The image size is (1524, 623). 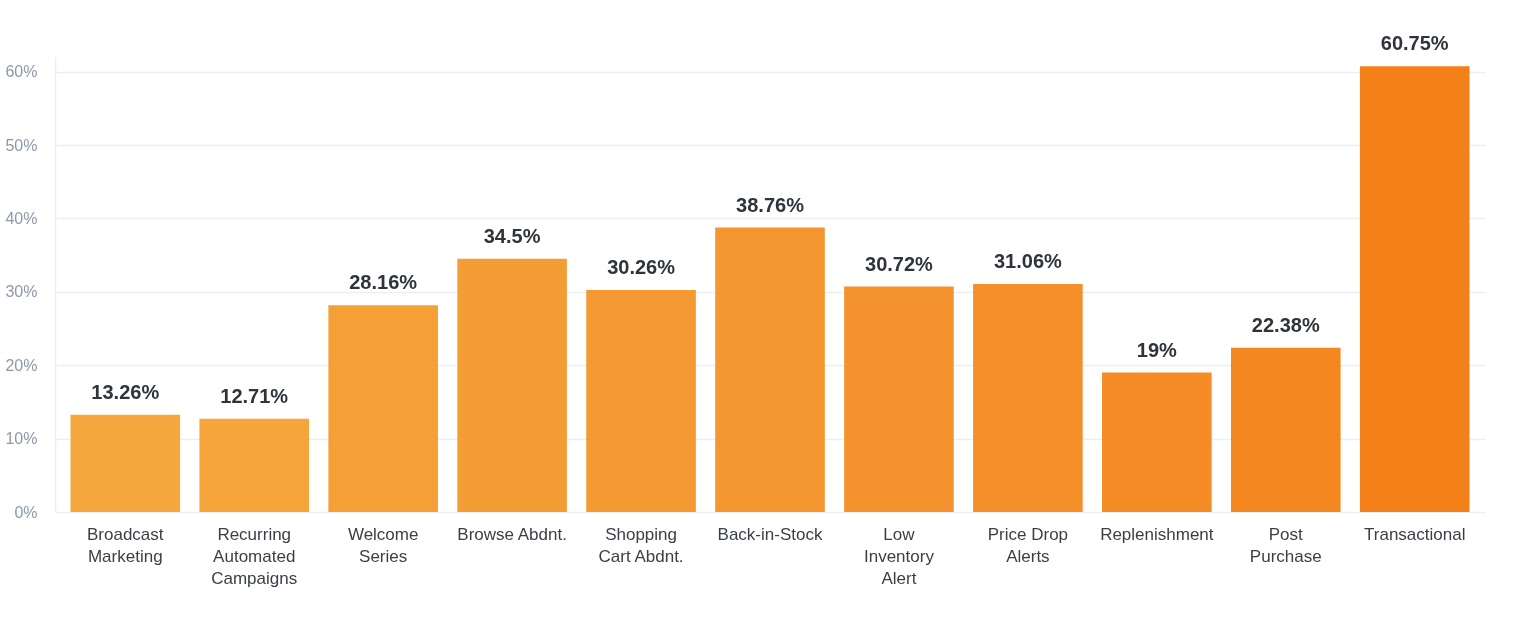 What do you see at coordinates (641, 266) in the screenshot?
I see `data-label: 30.26%` at bounding box center [641, 266].